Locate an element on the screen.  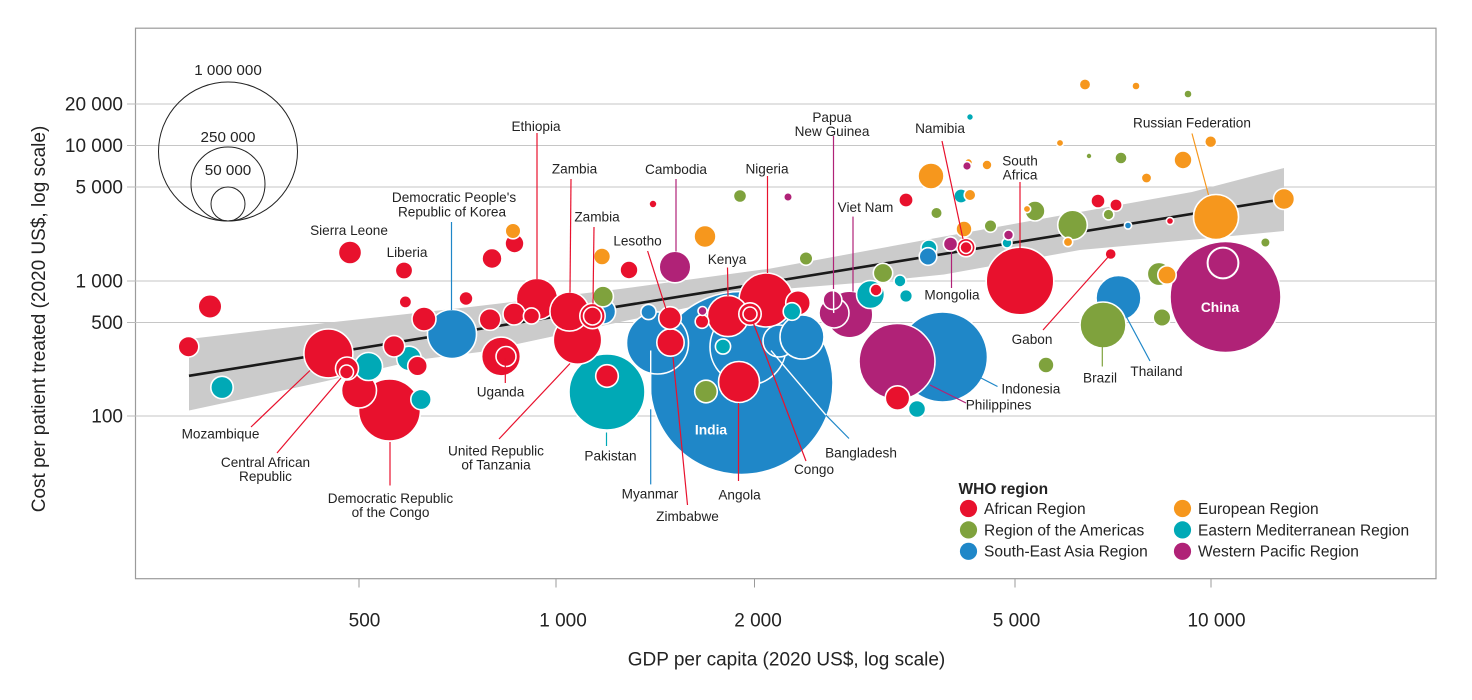
svg-text: African Region is located at coordinates (1035, 509).